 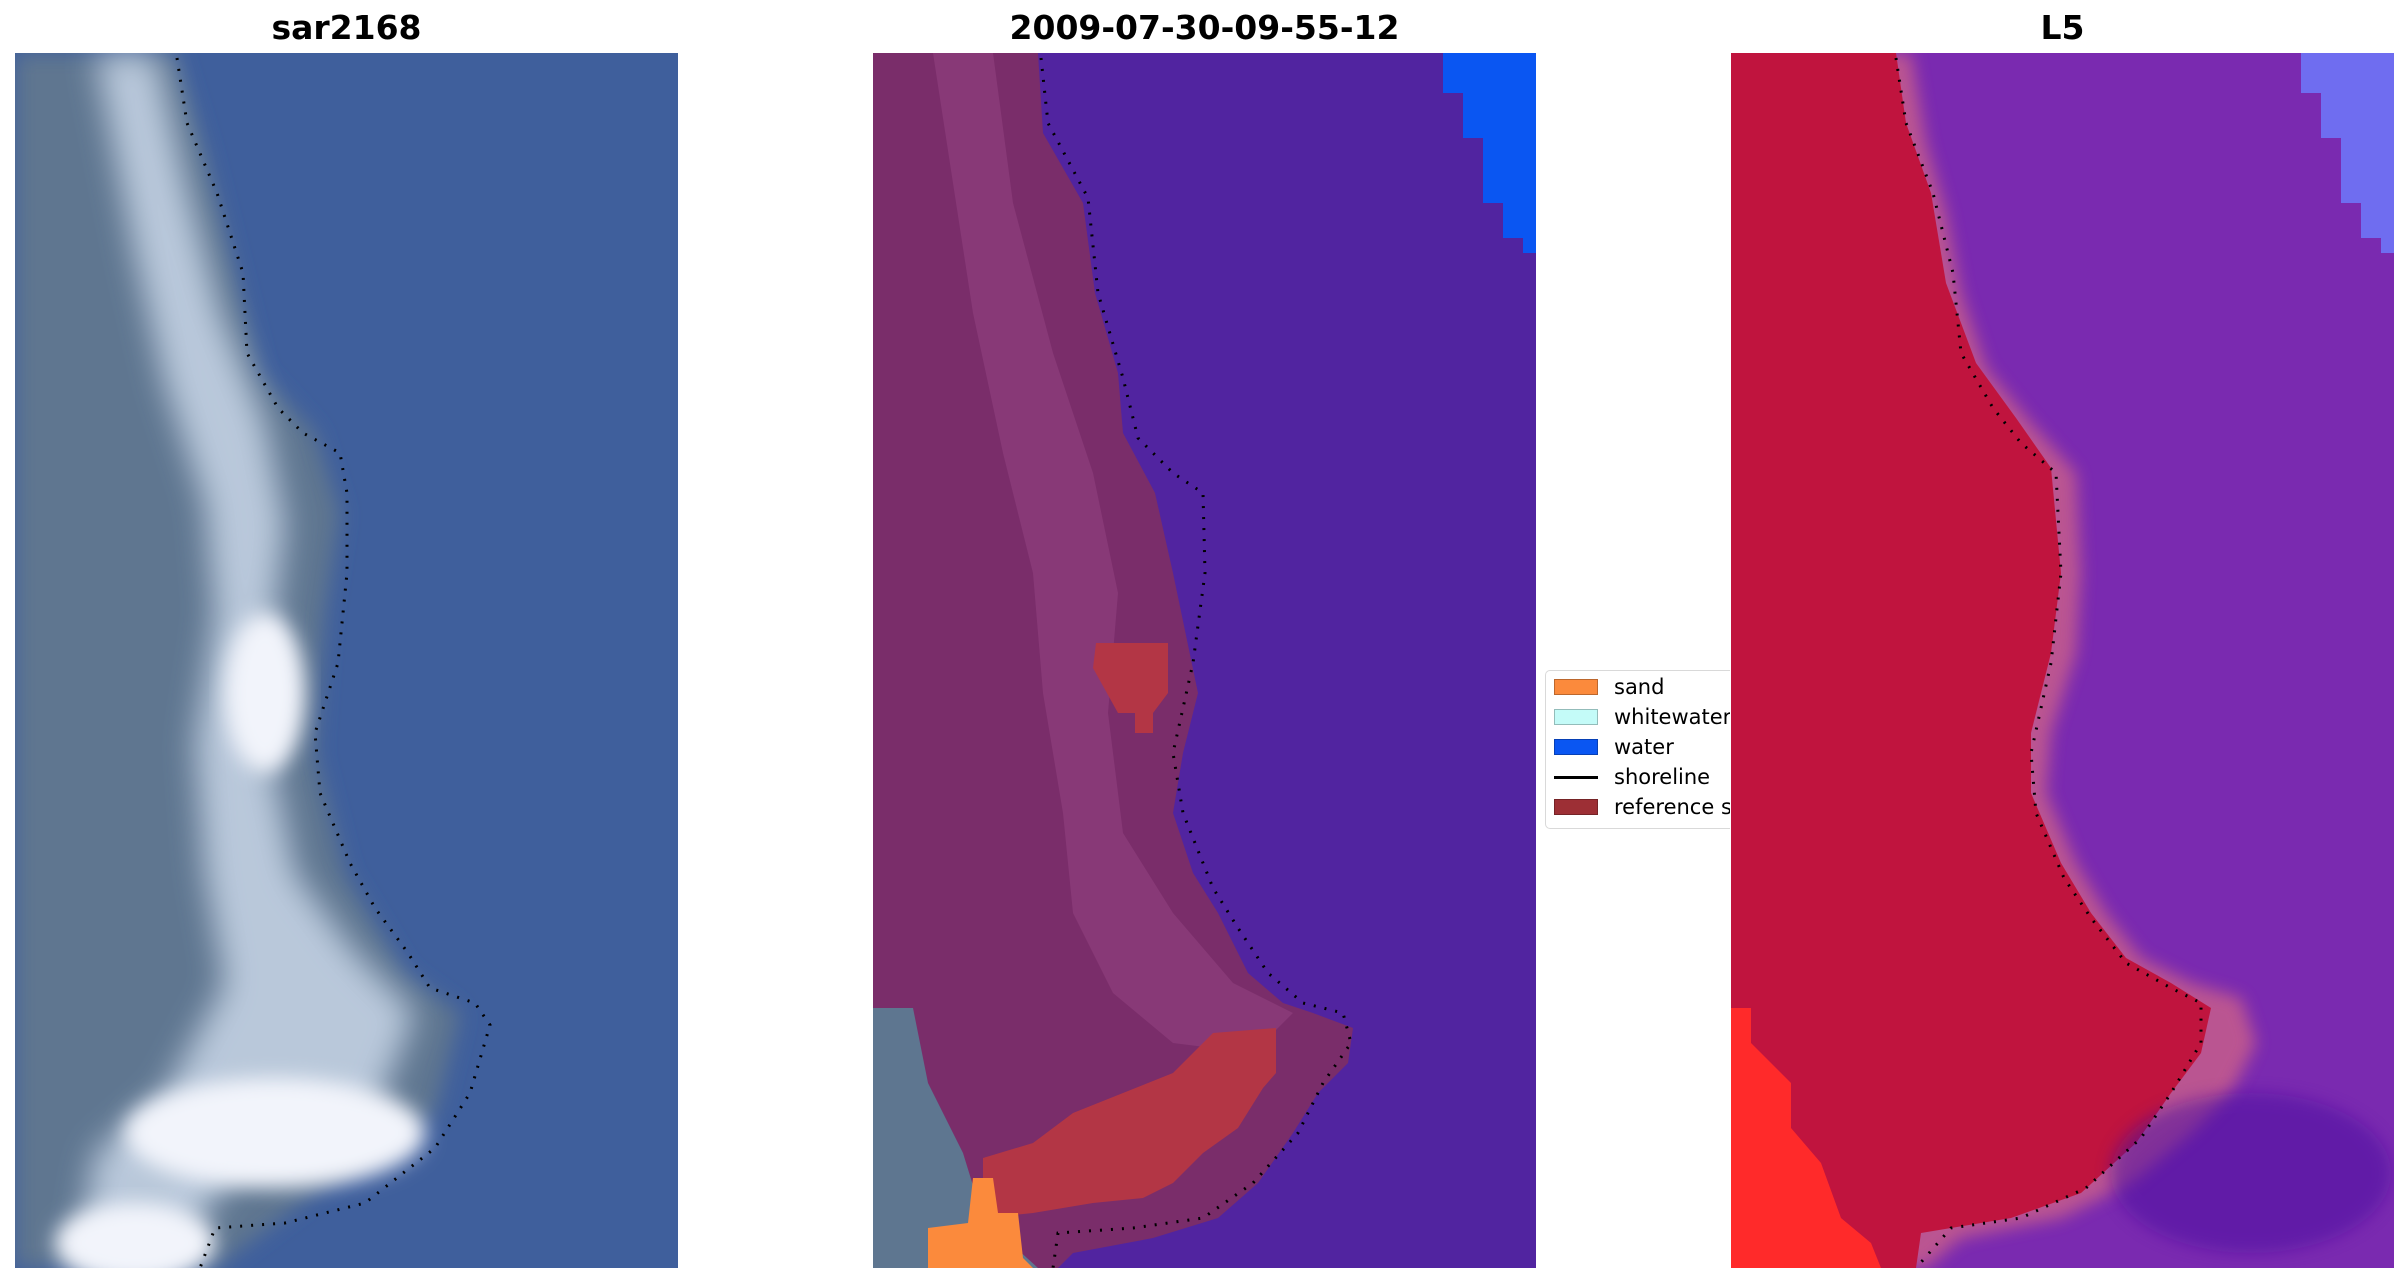 I want to click on legend-item-sand: sand, so click(x=1609, y=687).